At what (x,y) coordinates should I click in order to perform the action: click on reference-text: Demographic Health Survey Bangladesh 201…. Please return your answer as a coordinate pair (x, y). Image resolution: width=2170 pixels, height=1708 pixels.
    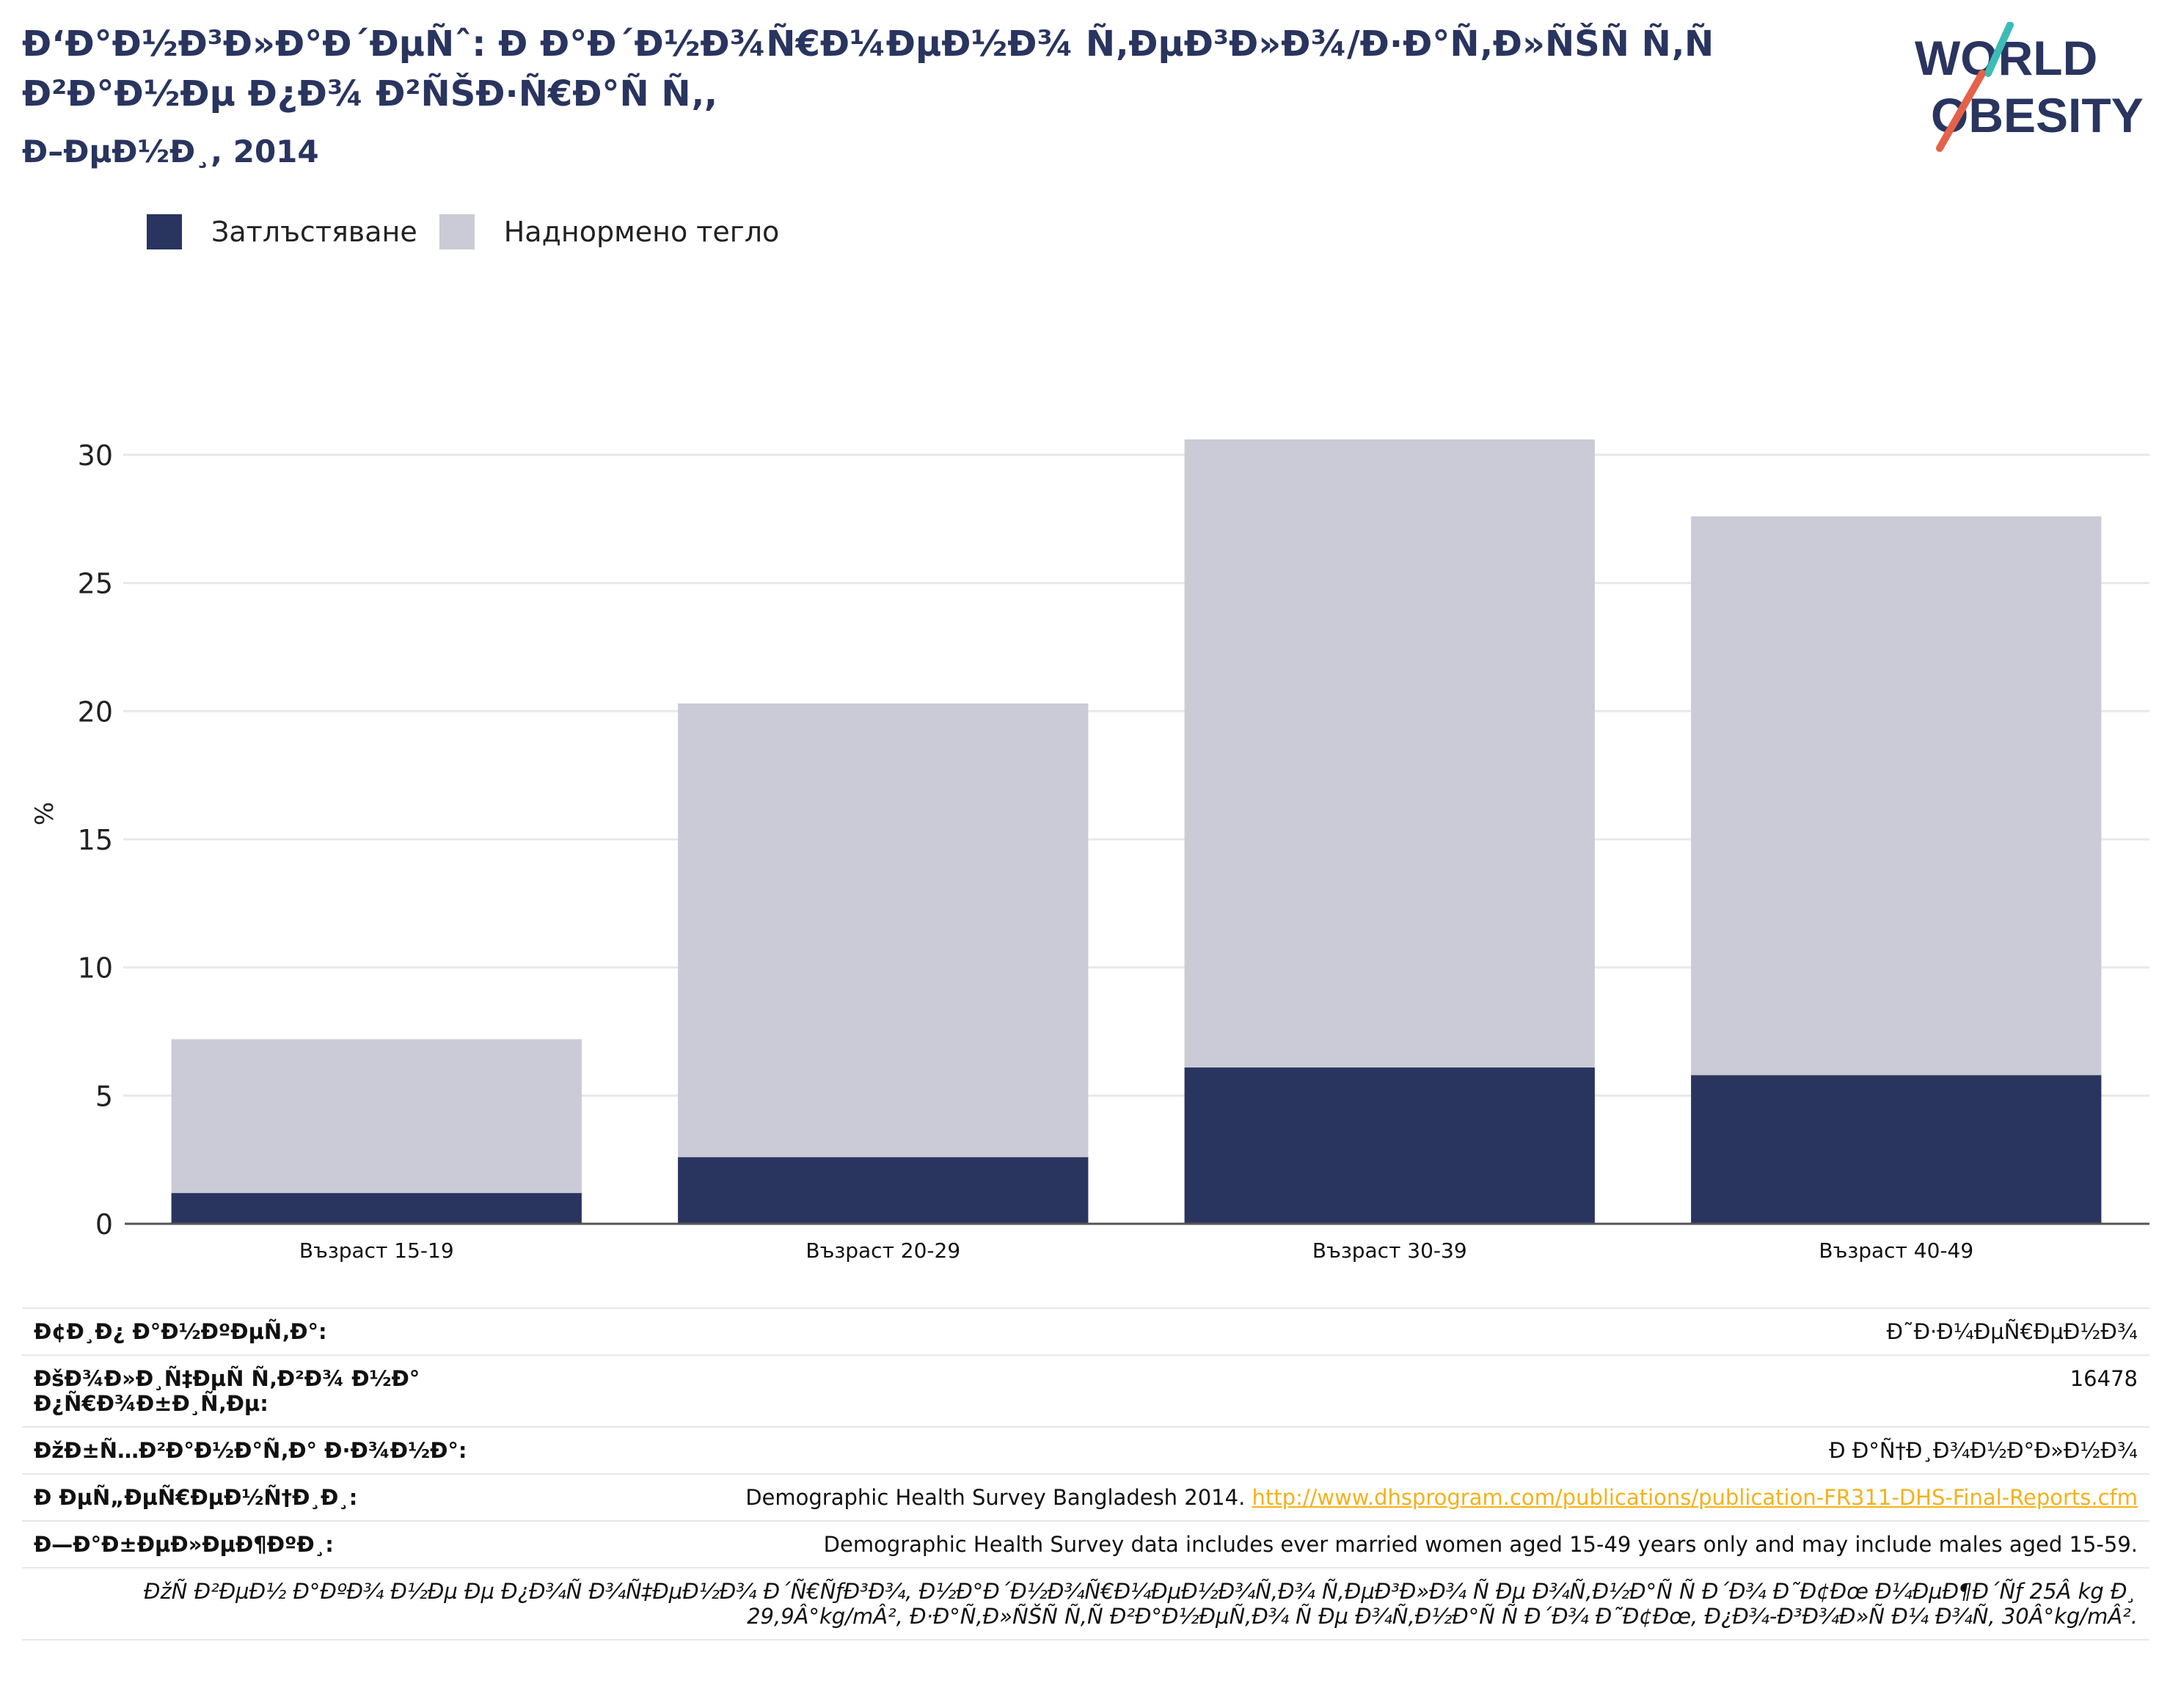
    Looking at the image, I should click on (996, 1497).